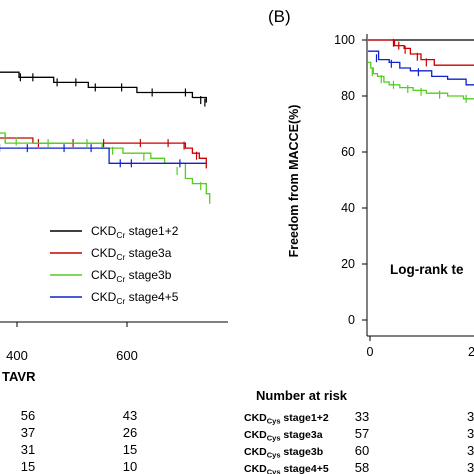 The height and width of the screenshot is (474, 474). I want to click on panel-b-y-tick-label: 40, so click(348, 208).